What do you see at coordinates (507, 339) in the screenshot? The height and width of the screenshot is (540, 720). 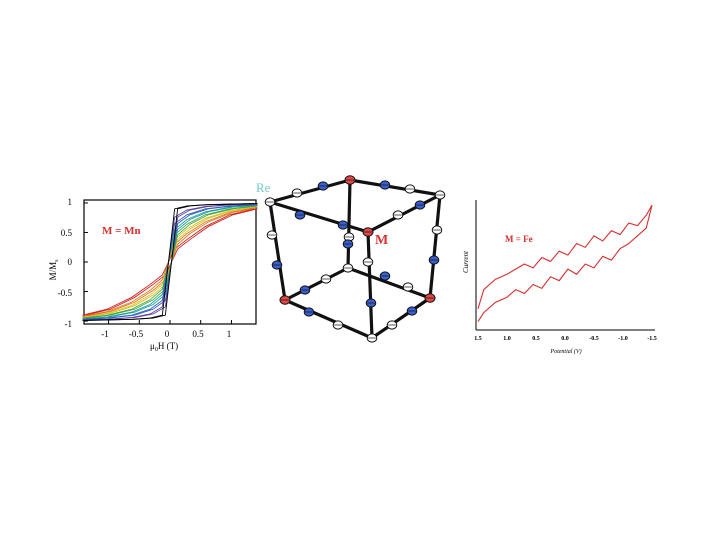 I see `cv-xtick-label: 1.0` at bounding box center [507, 339].